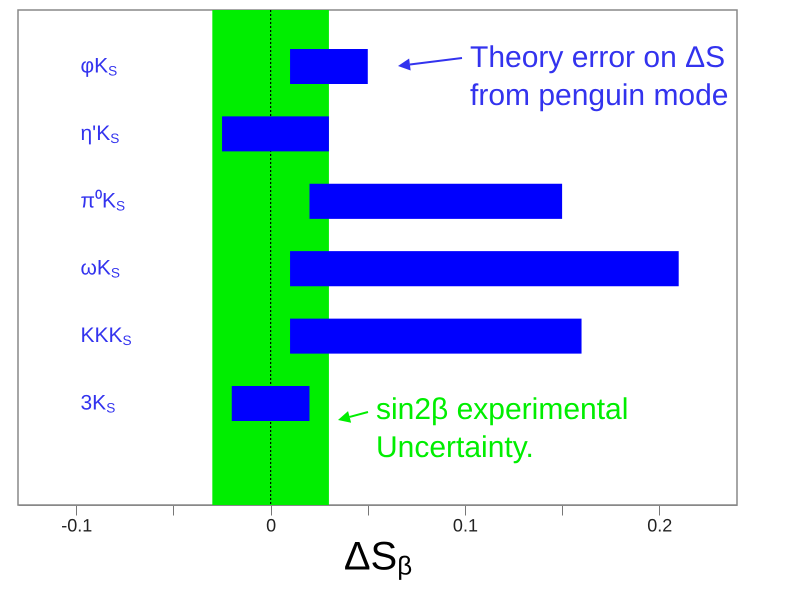  I want to click on y-tick-label: η'K$_{S}$, so click(100, 134).